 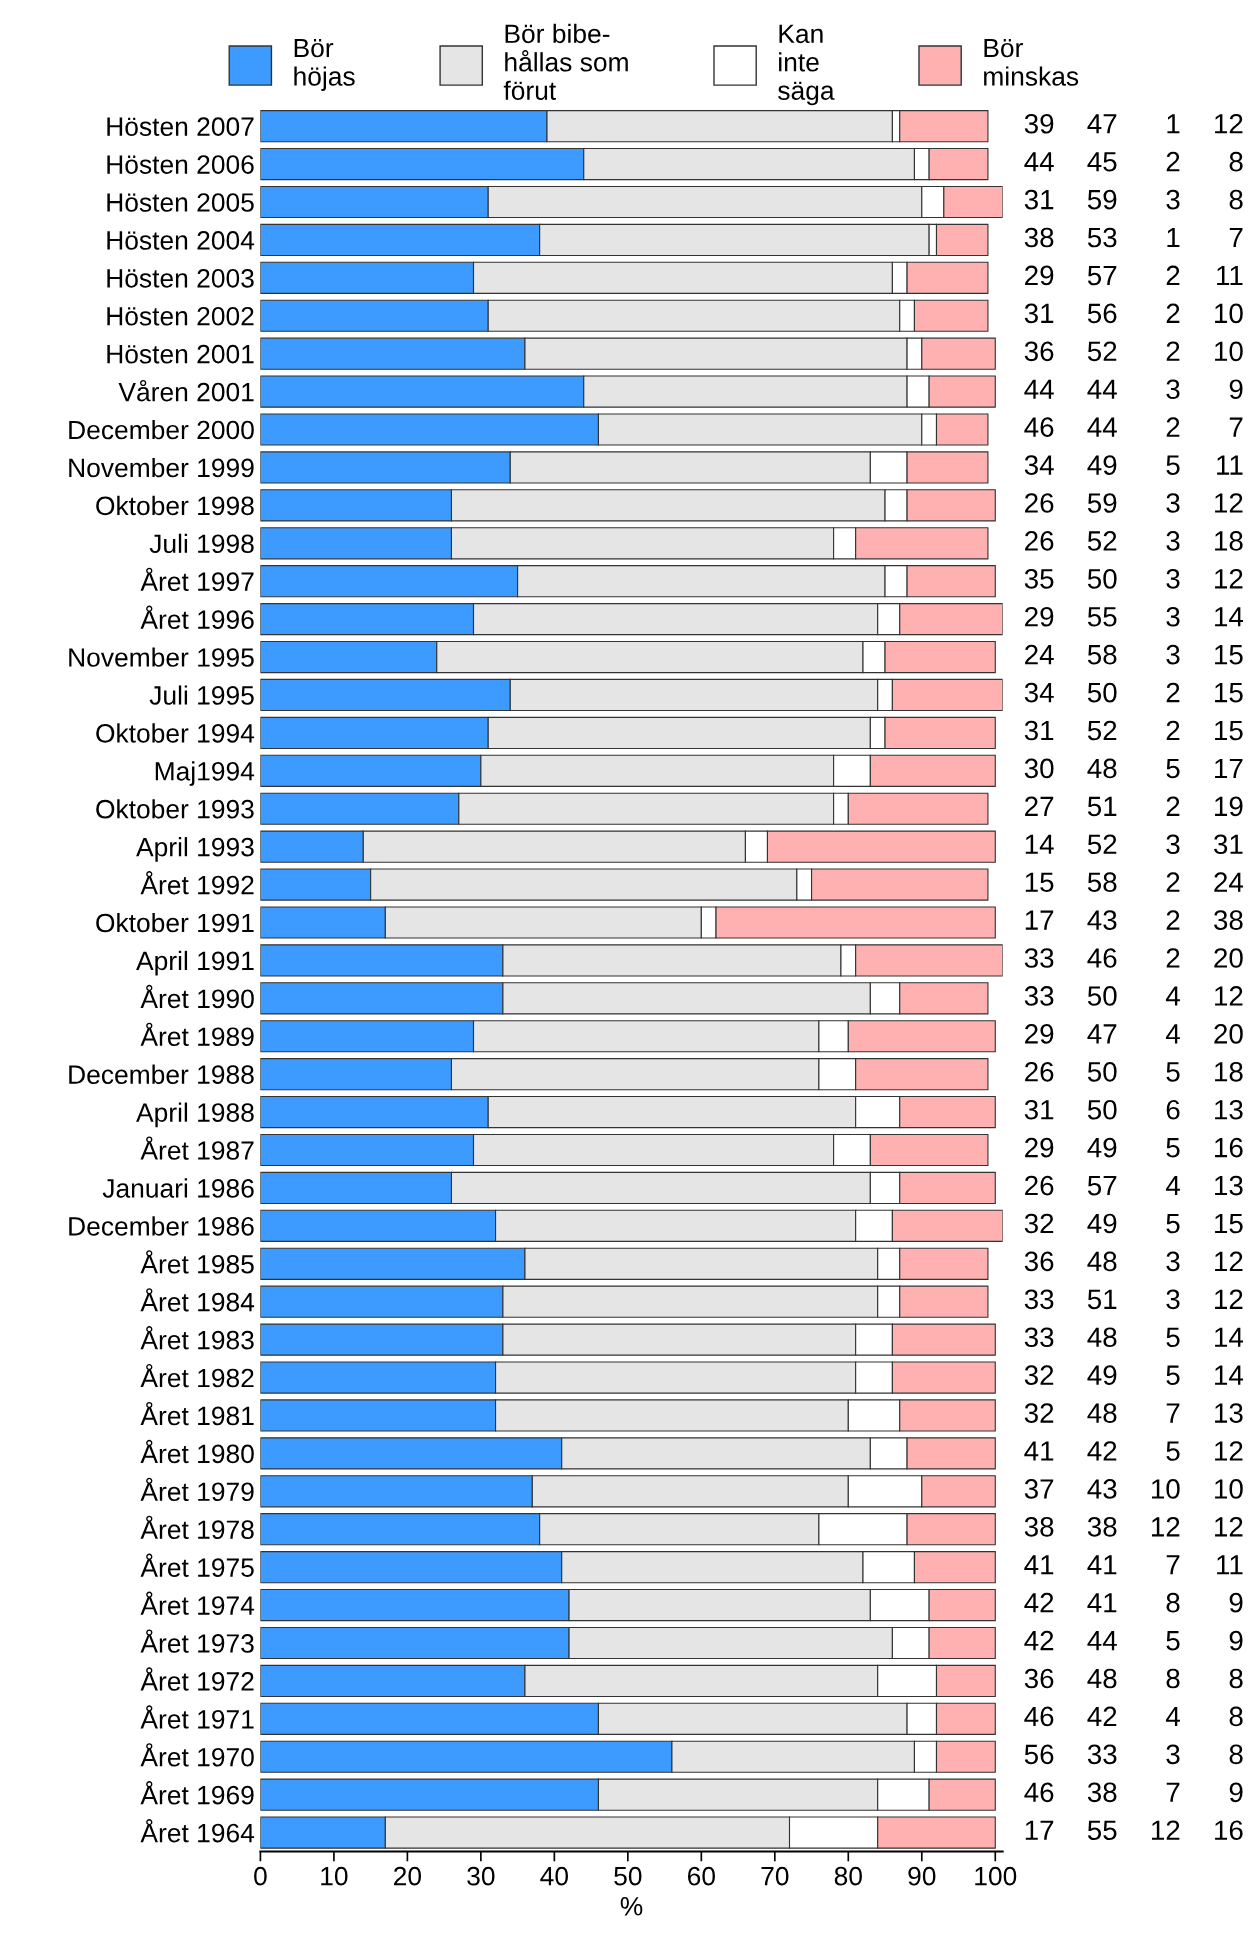 What do you see at coordinates (197, 1489) in the screenshot?
I see `y-tick-label: Året 1979` at bounding box center [197, 1489].